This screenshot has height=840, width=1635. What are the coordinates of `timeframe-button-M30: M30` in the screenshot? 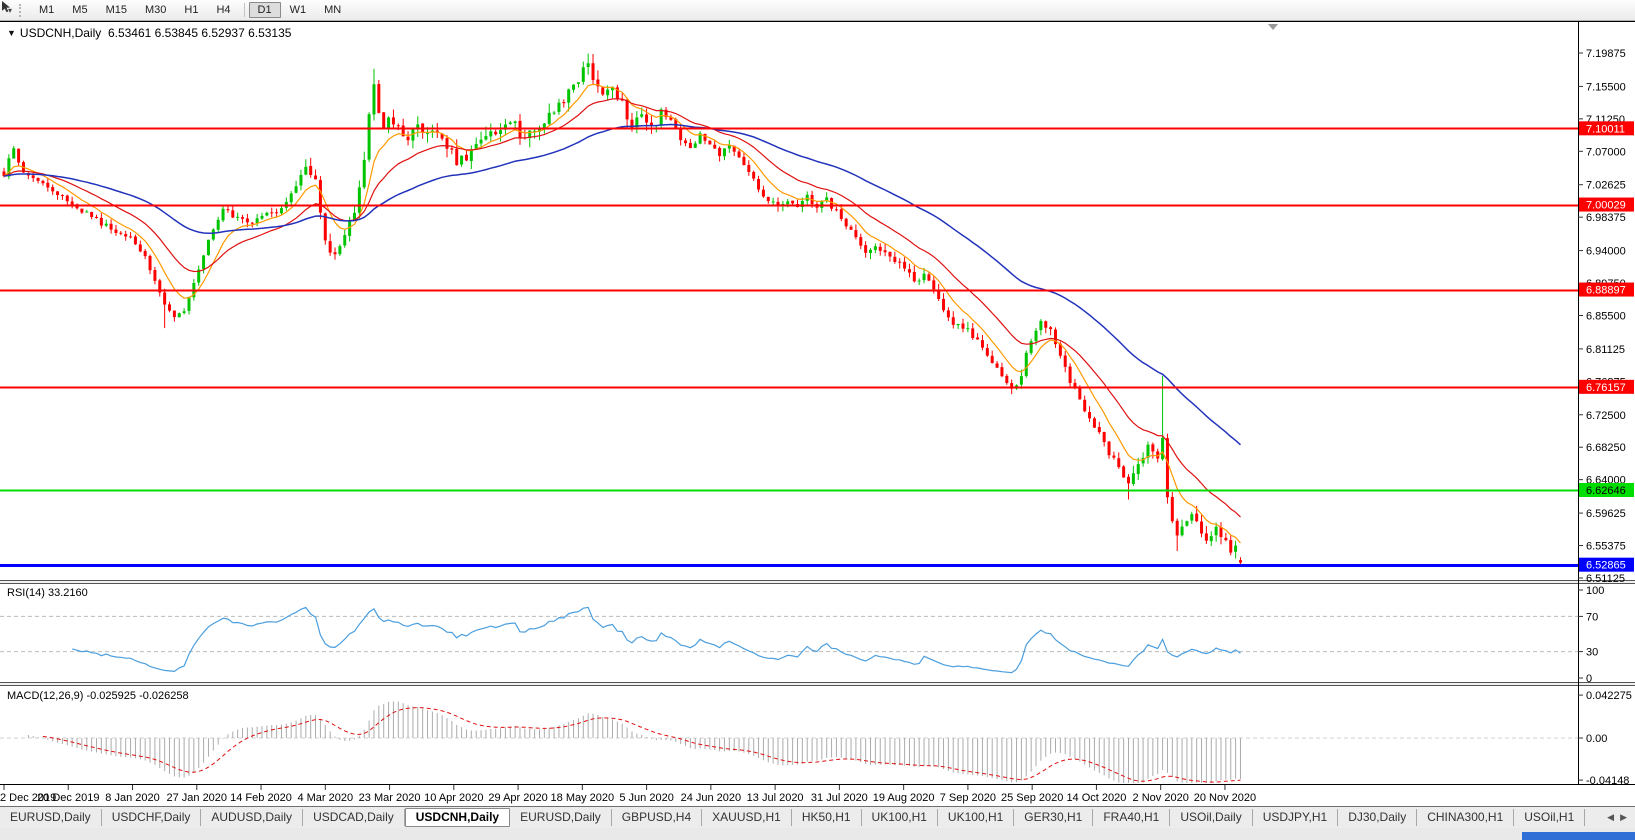 It's located at (155, 10).